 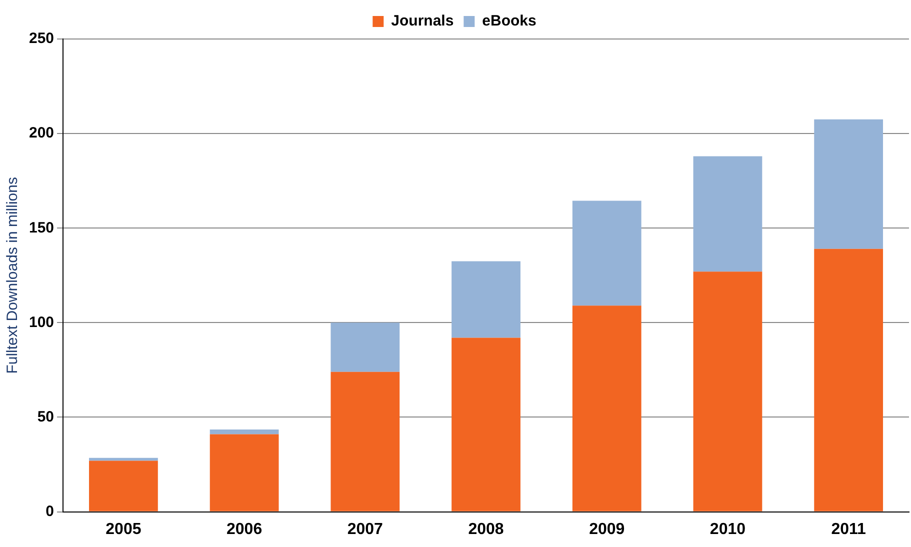 What do you see at coordinates (41, 227) in the screenshot?
I see `y-tick-label: 150` at bounding box center [41, 227].